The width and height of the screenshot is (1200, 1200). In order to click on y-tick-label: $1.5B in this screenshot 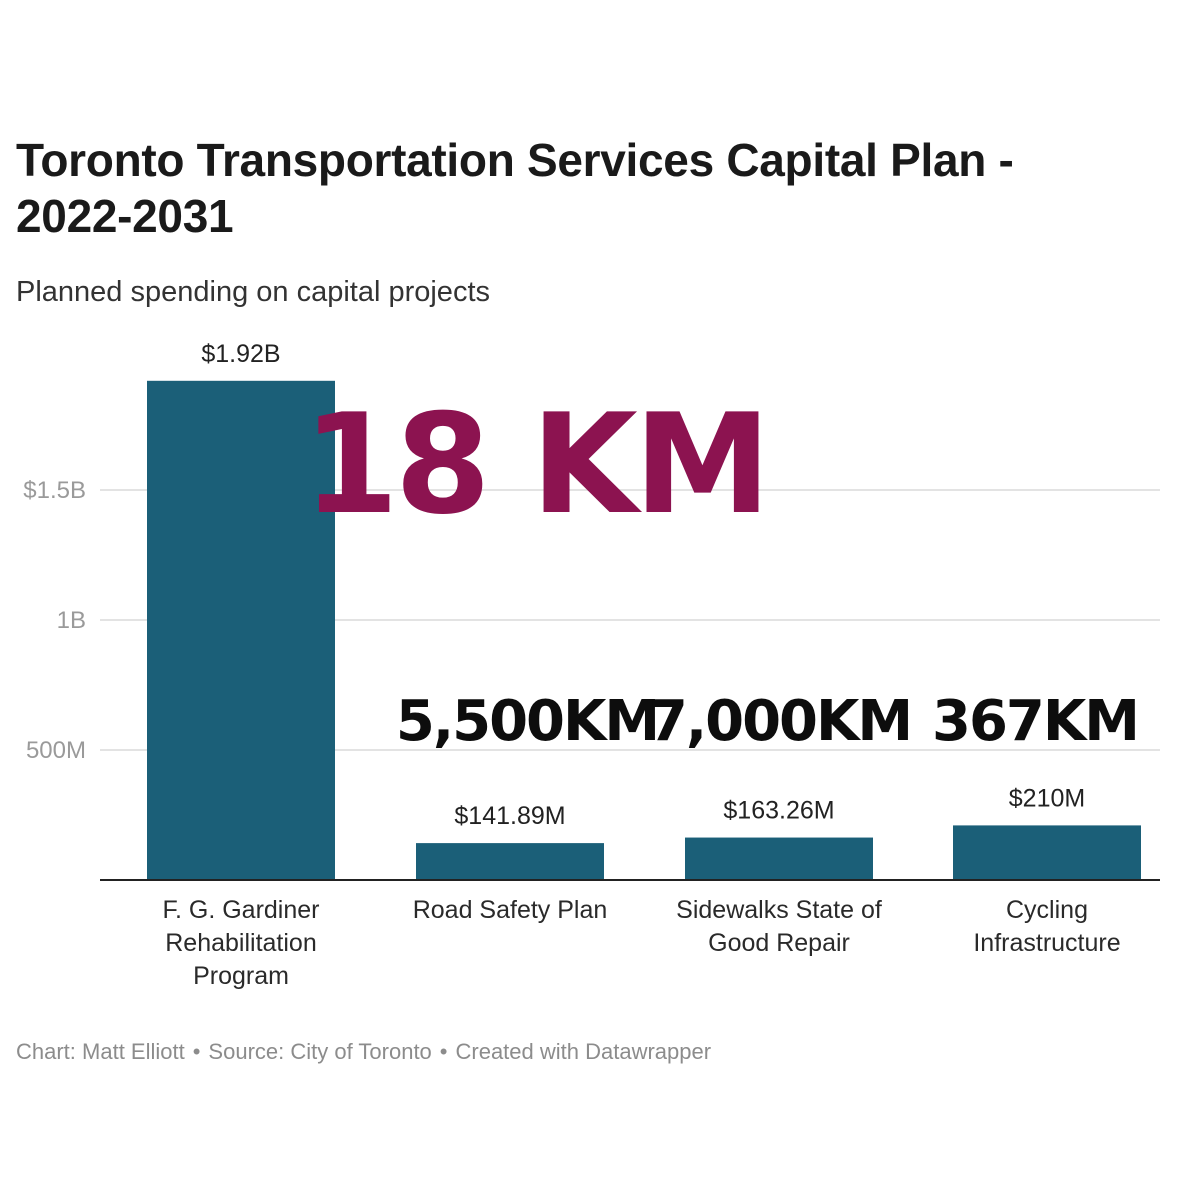, I will do `click(54, 490)`.